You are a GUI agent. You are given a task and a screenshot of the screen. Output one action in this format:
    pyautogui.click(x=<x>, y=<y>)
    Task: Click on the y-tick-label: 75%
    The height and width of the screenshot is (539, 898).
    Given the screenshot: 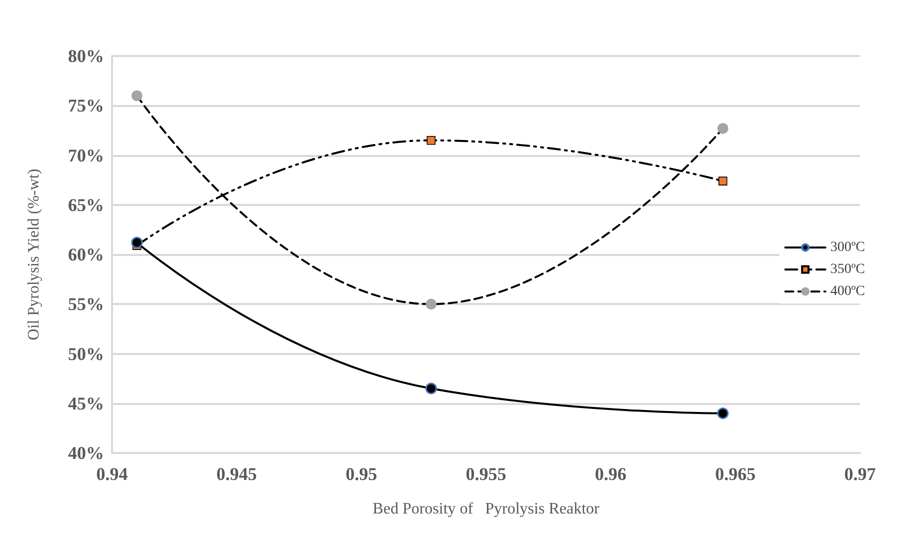 What is the action you would take?
    pyautogui.click(x=86, y=106)
    